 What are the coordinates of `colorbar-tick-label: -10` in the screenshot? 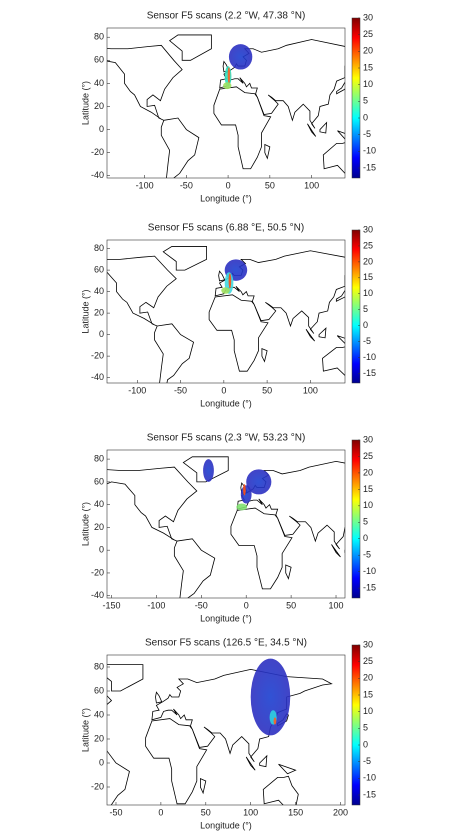 It's located at (369, 357).